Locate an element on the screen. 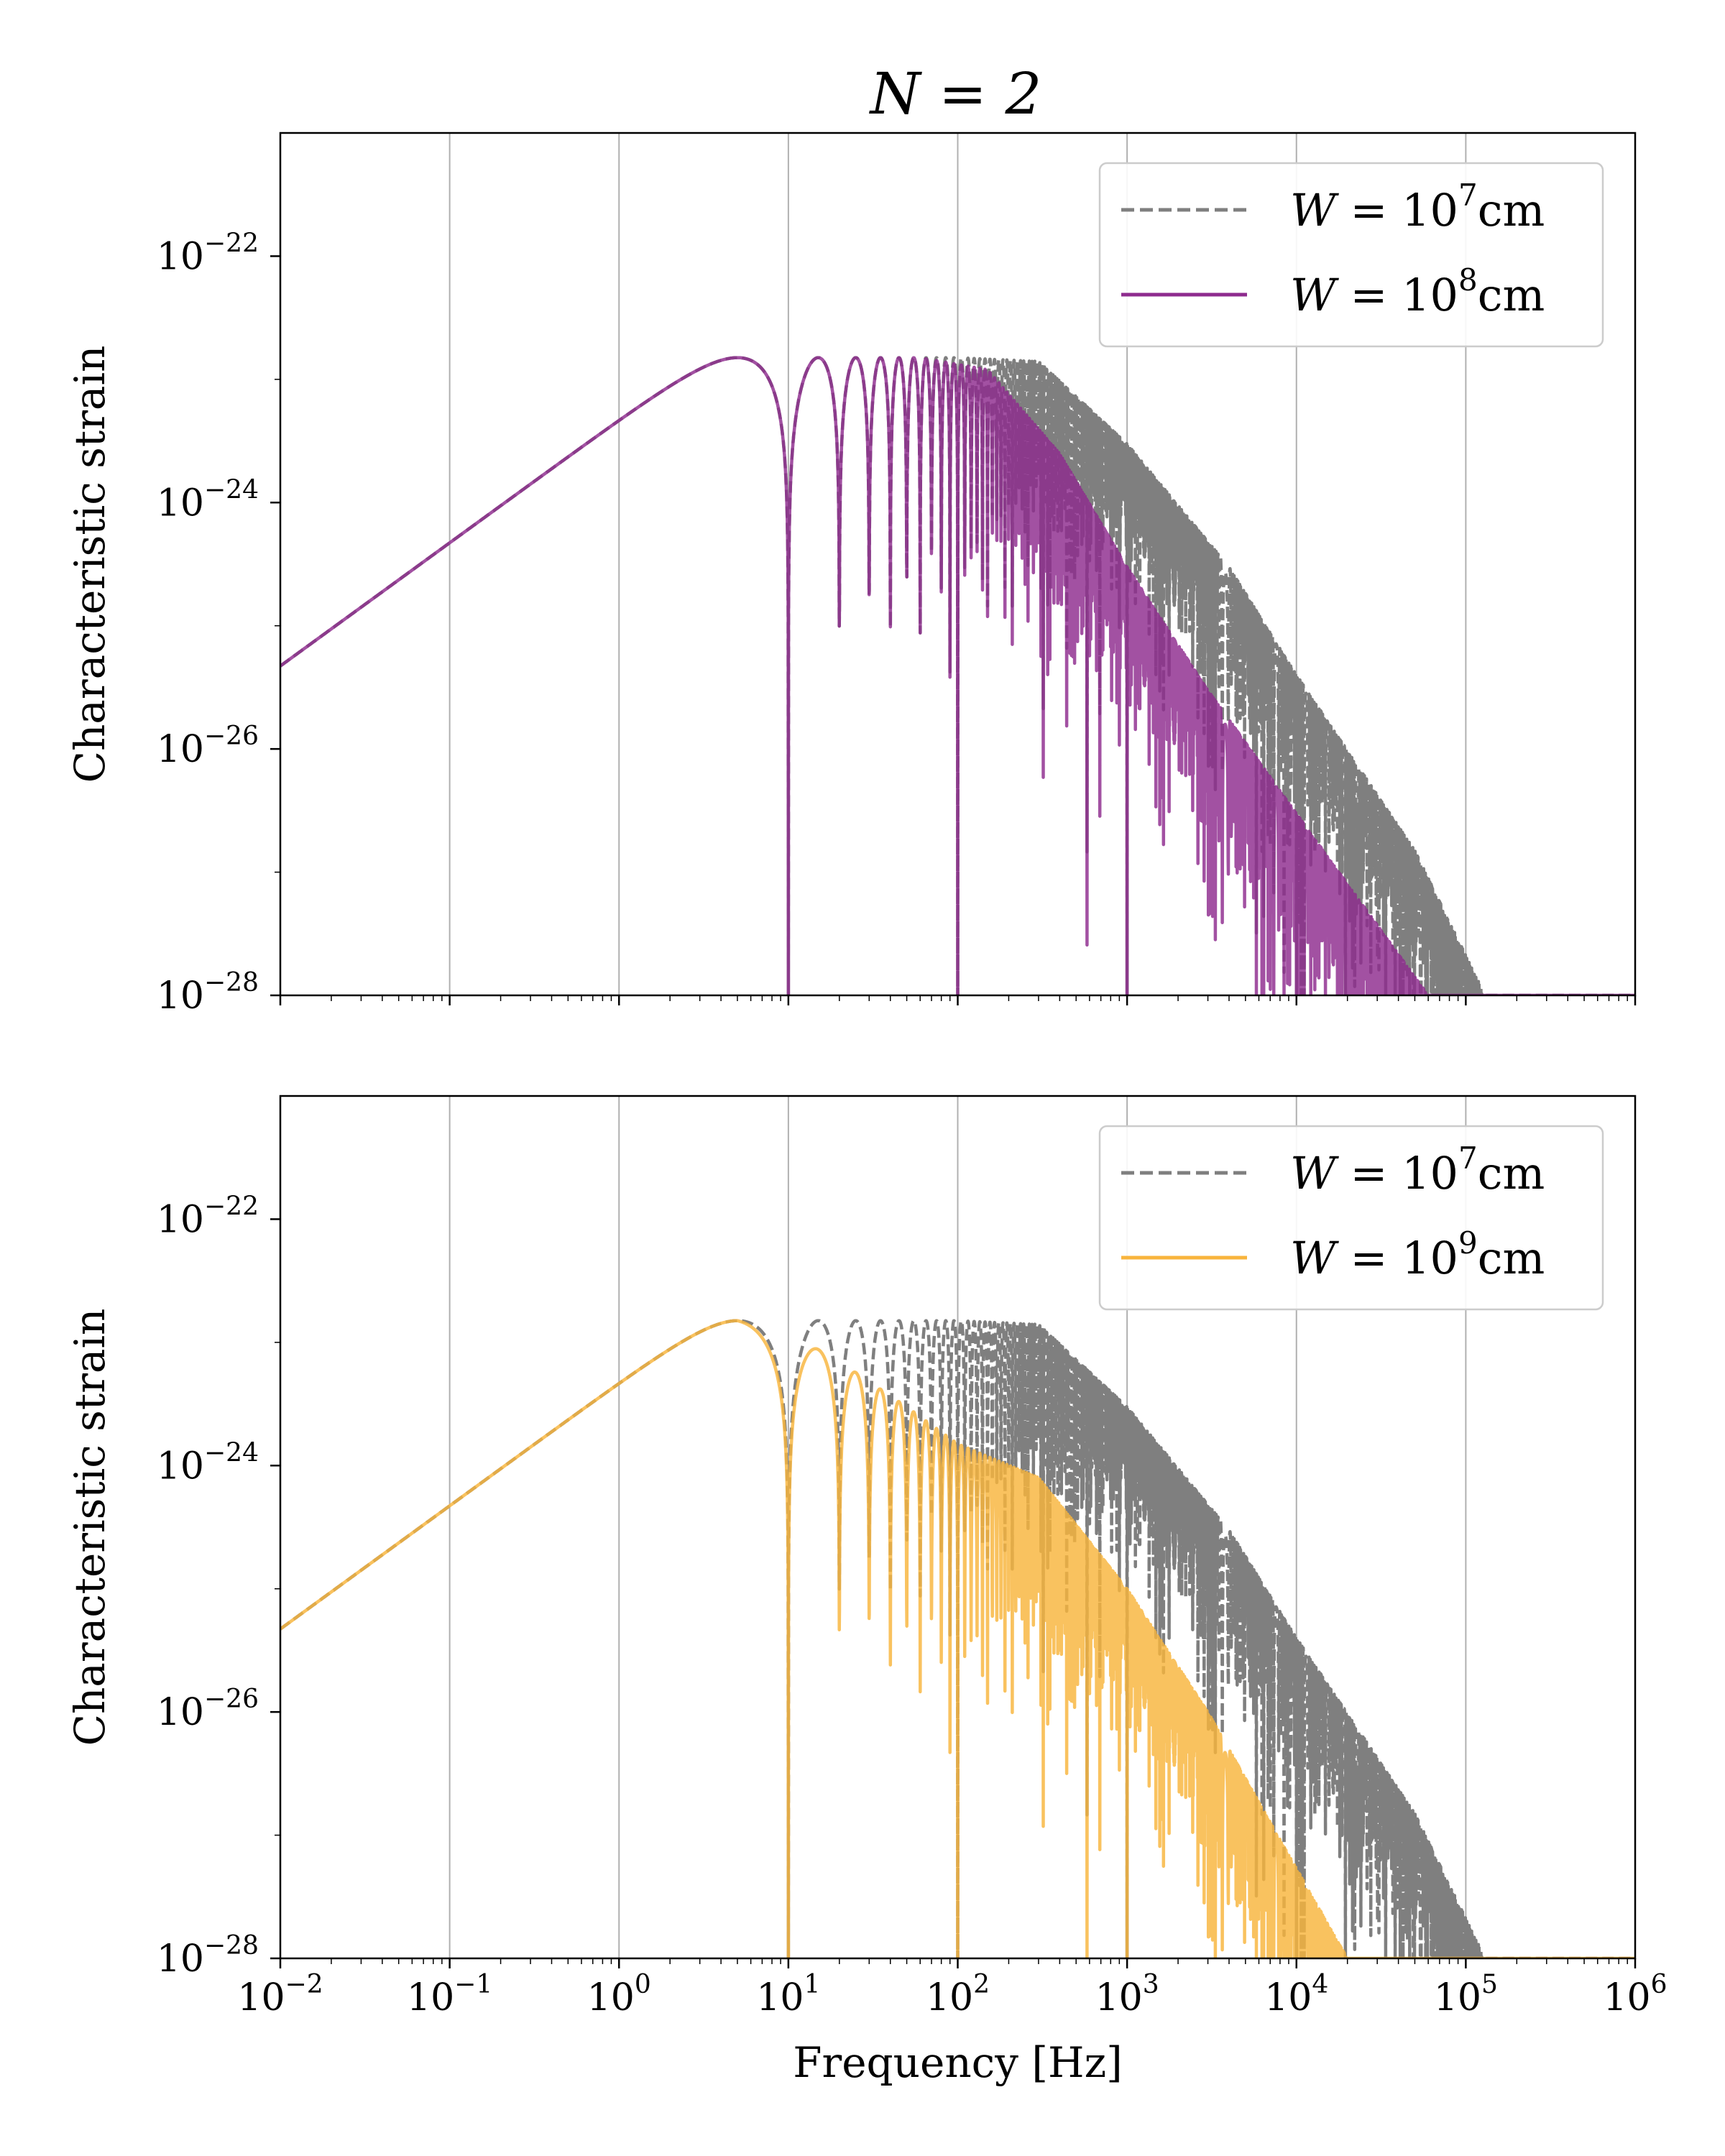  x-axis: 10⁻² 10⁻¹ 10⁰ 10¹ 10² 10³ 10⁴ 10⁵ 10⁶ is located at coordinates (952, 1989).